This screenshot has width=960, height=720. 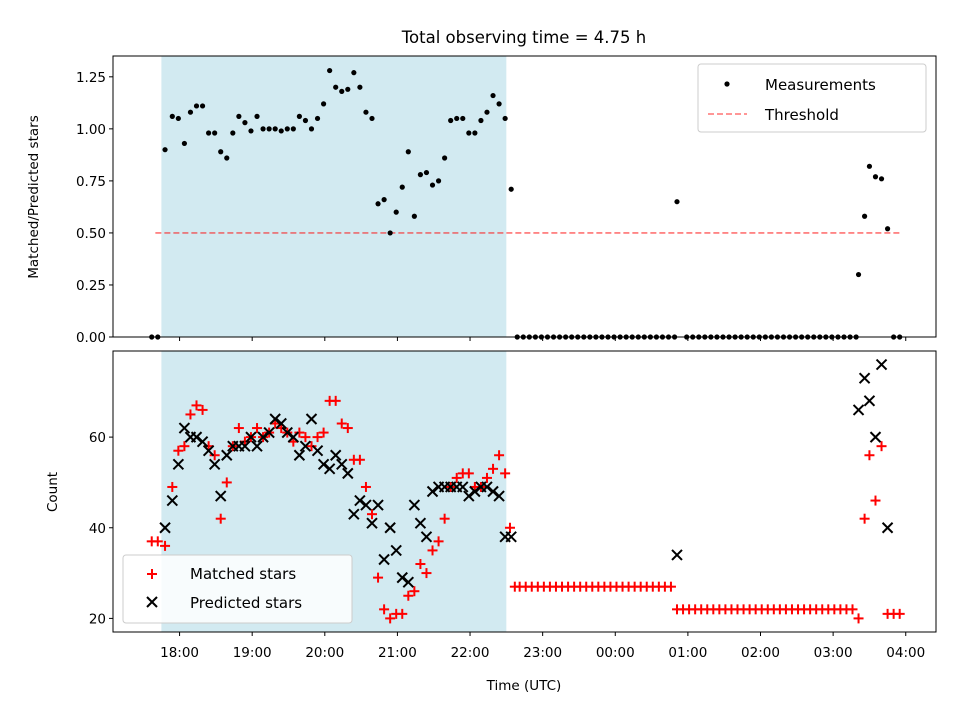 What do you see at coordinates (397, 653) in the screenshot?
I see `x-tick-label: 21:00` at bounding box center [397, 653].